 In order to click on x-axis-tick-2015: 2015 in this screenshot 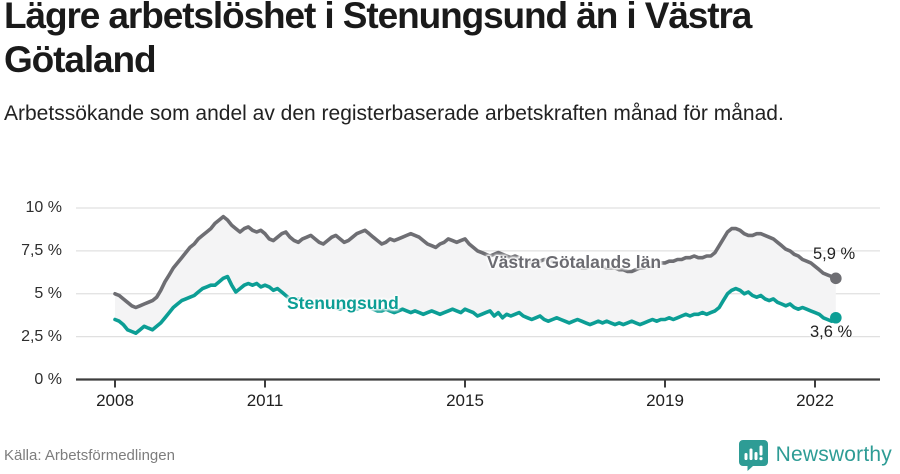, I will do `click(465, 400)`.